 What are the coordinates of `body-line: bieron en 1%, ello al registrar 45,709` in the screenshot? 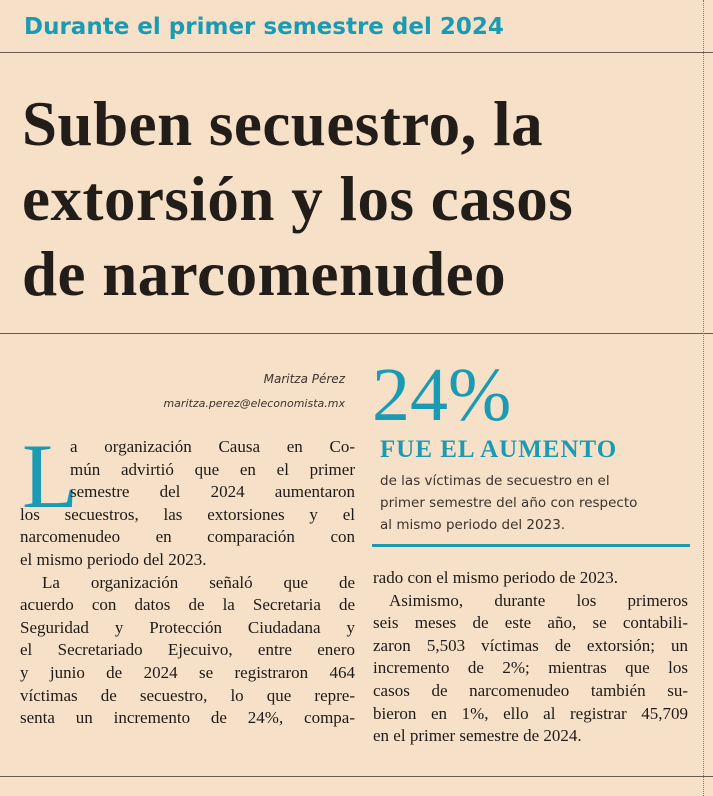 It's located at (530, 713).